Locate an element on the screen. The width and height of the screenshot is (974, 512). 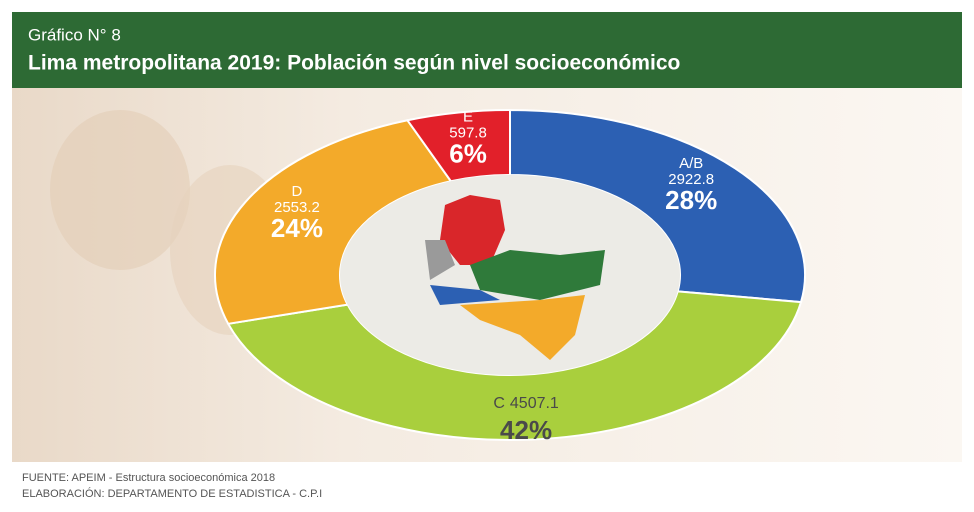
slice-category: E is located at coordinates (468, 117).